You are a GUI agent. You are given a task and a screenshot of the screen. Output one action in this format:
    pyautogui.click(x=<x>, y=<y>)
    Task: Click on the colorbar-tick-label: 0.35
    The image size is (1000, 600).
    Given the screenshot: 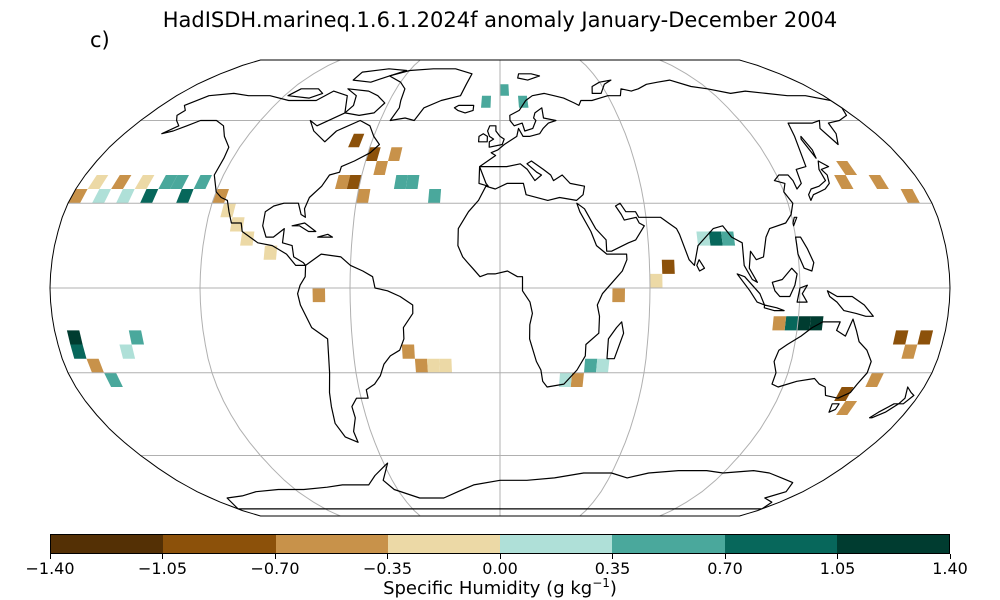 What is the action you would take?
    pyautogui.click(x=612, y=568)
    